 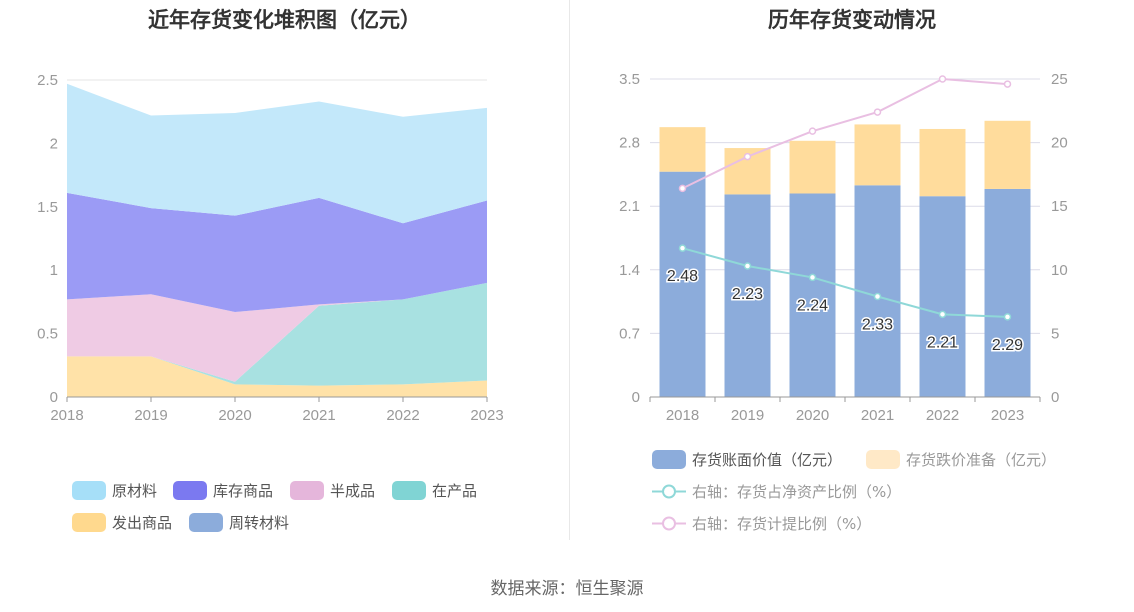 I want to click on legend-label: 在产品, so click(x=455, y=491).